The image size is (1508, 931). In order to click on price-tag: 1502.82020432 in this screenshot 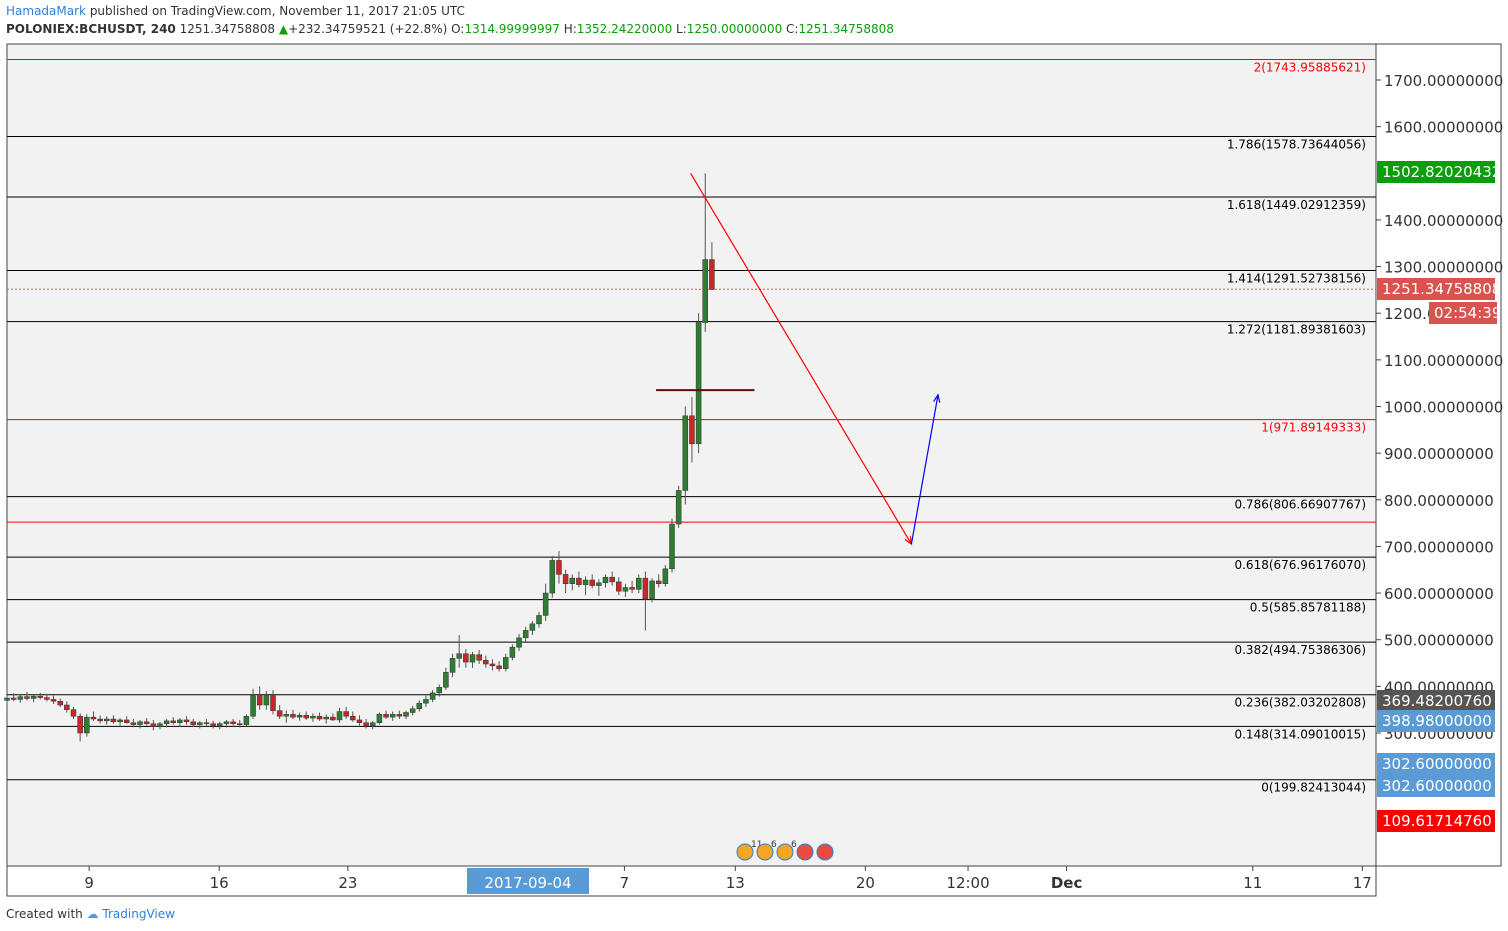, I will do `click(1439, 171)`.